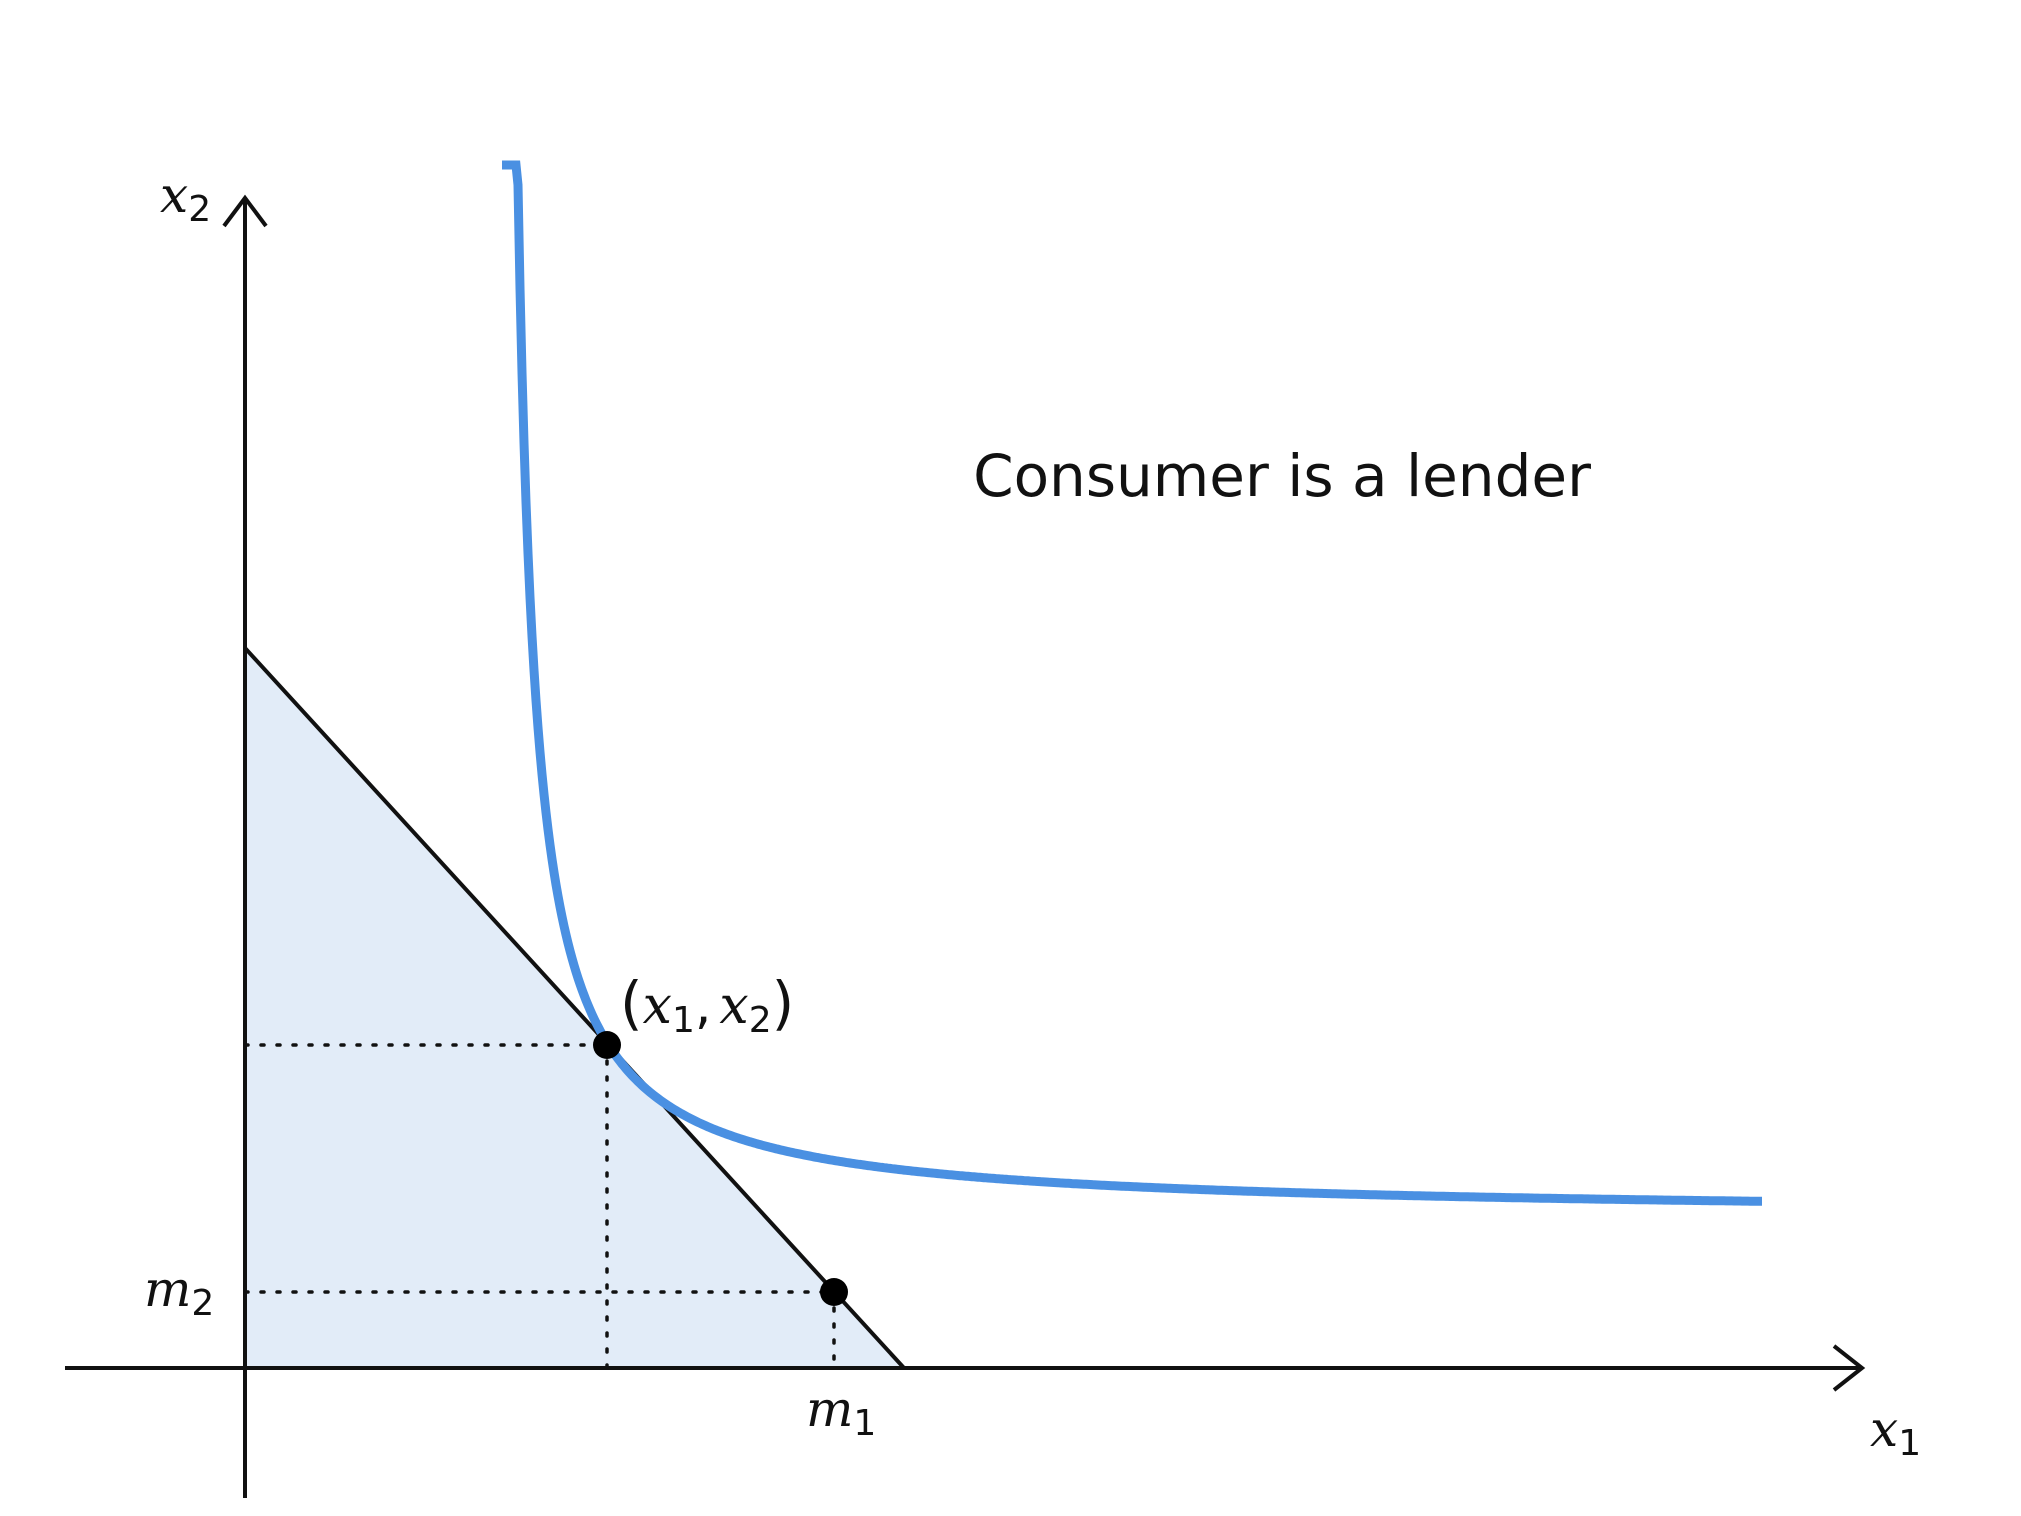  Describe the element at coordinates (1895, 1432) in the screenshot. I see `x1-axis-label: x1` at that location.